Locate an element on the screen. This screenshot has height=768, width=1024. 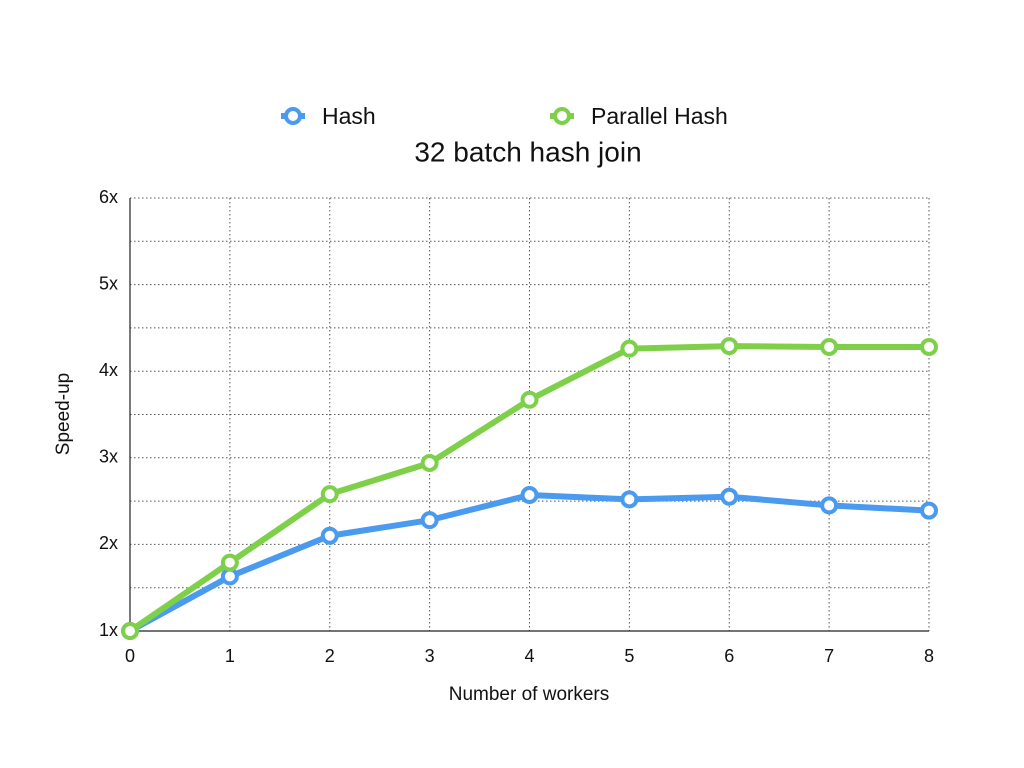
y-tick-label: 2x is located at coordinates (108, 543).